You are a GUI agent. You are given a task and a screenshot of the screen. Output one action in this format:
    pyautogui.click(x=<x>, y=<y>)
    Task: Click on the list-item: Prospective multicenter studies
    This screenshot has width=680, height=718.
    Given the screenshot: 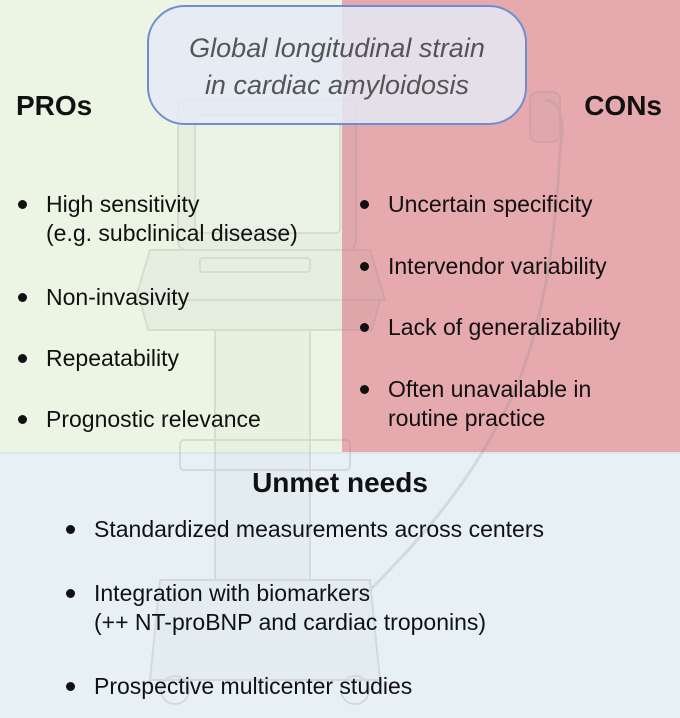 What is the action you would take?
    pyautogui.click(x=238, y=686)
    